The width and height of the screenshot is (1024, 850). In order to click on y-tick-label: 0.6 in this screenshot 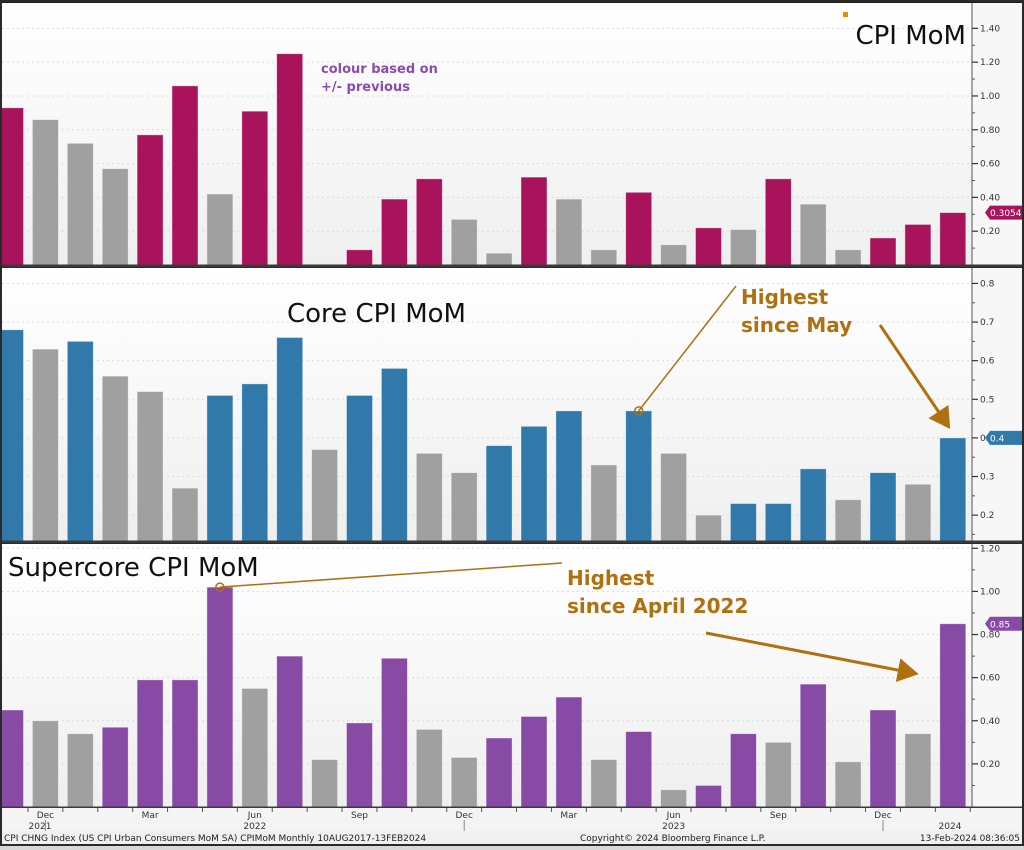, I will do `click(987, 362)`.